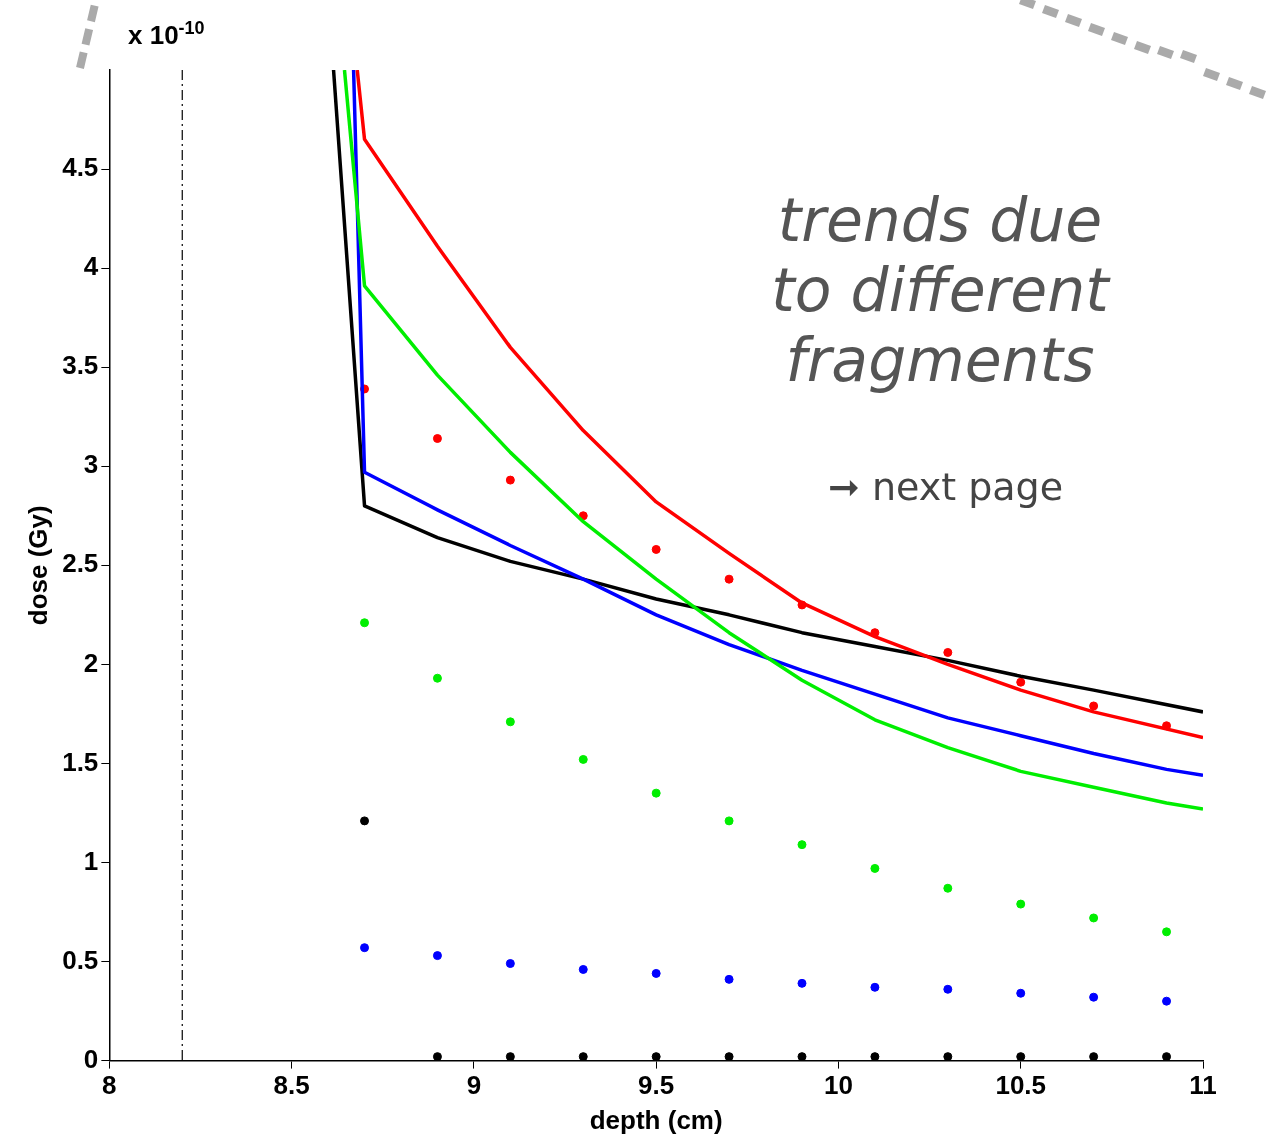  Describe the element at coordinates (656, 1085) in the screenshot. I see `x-tick-label: 9.5` at that location.